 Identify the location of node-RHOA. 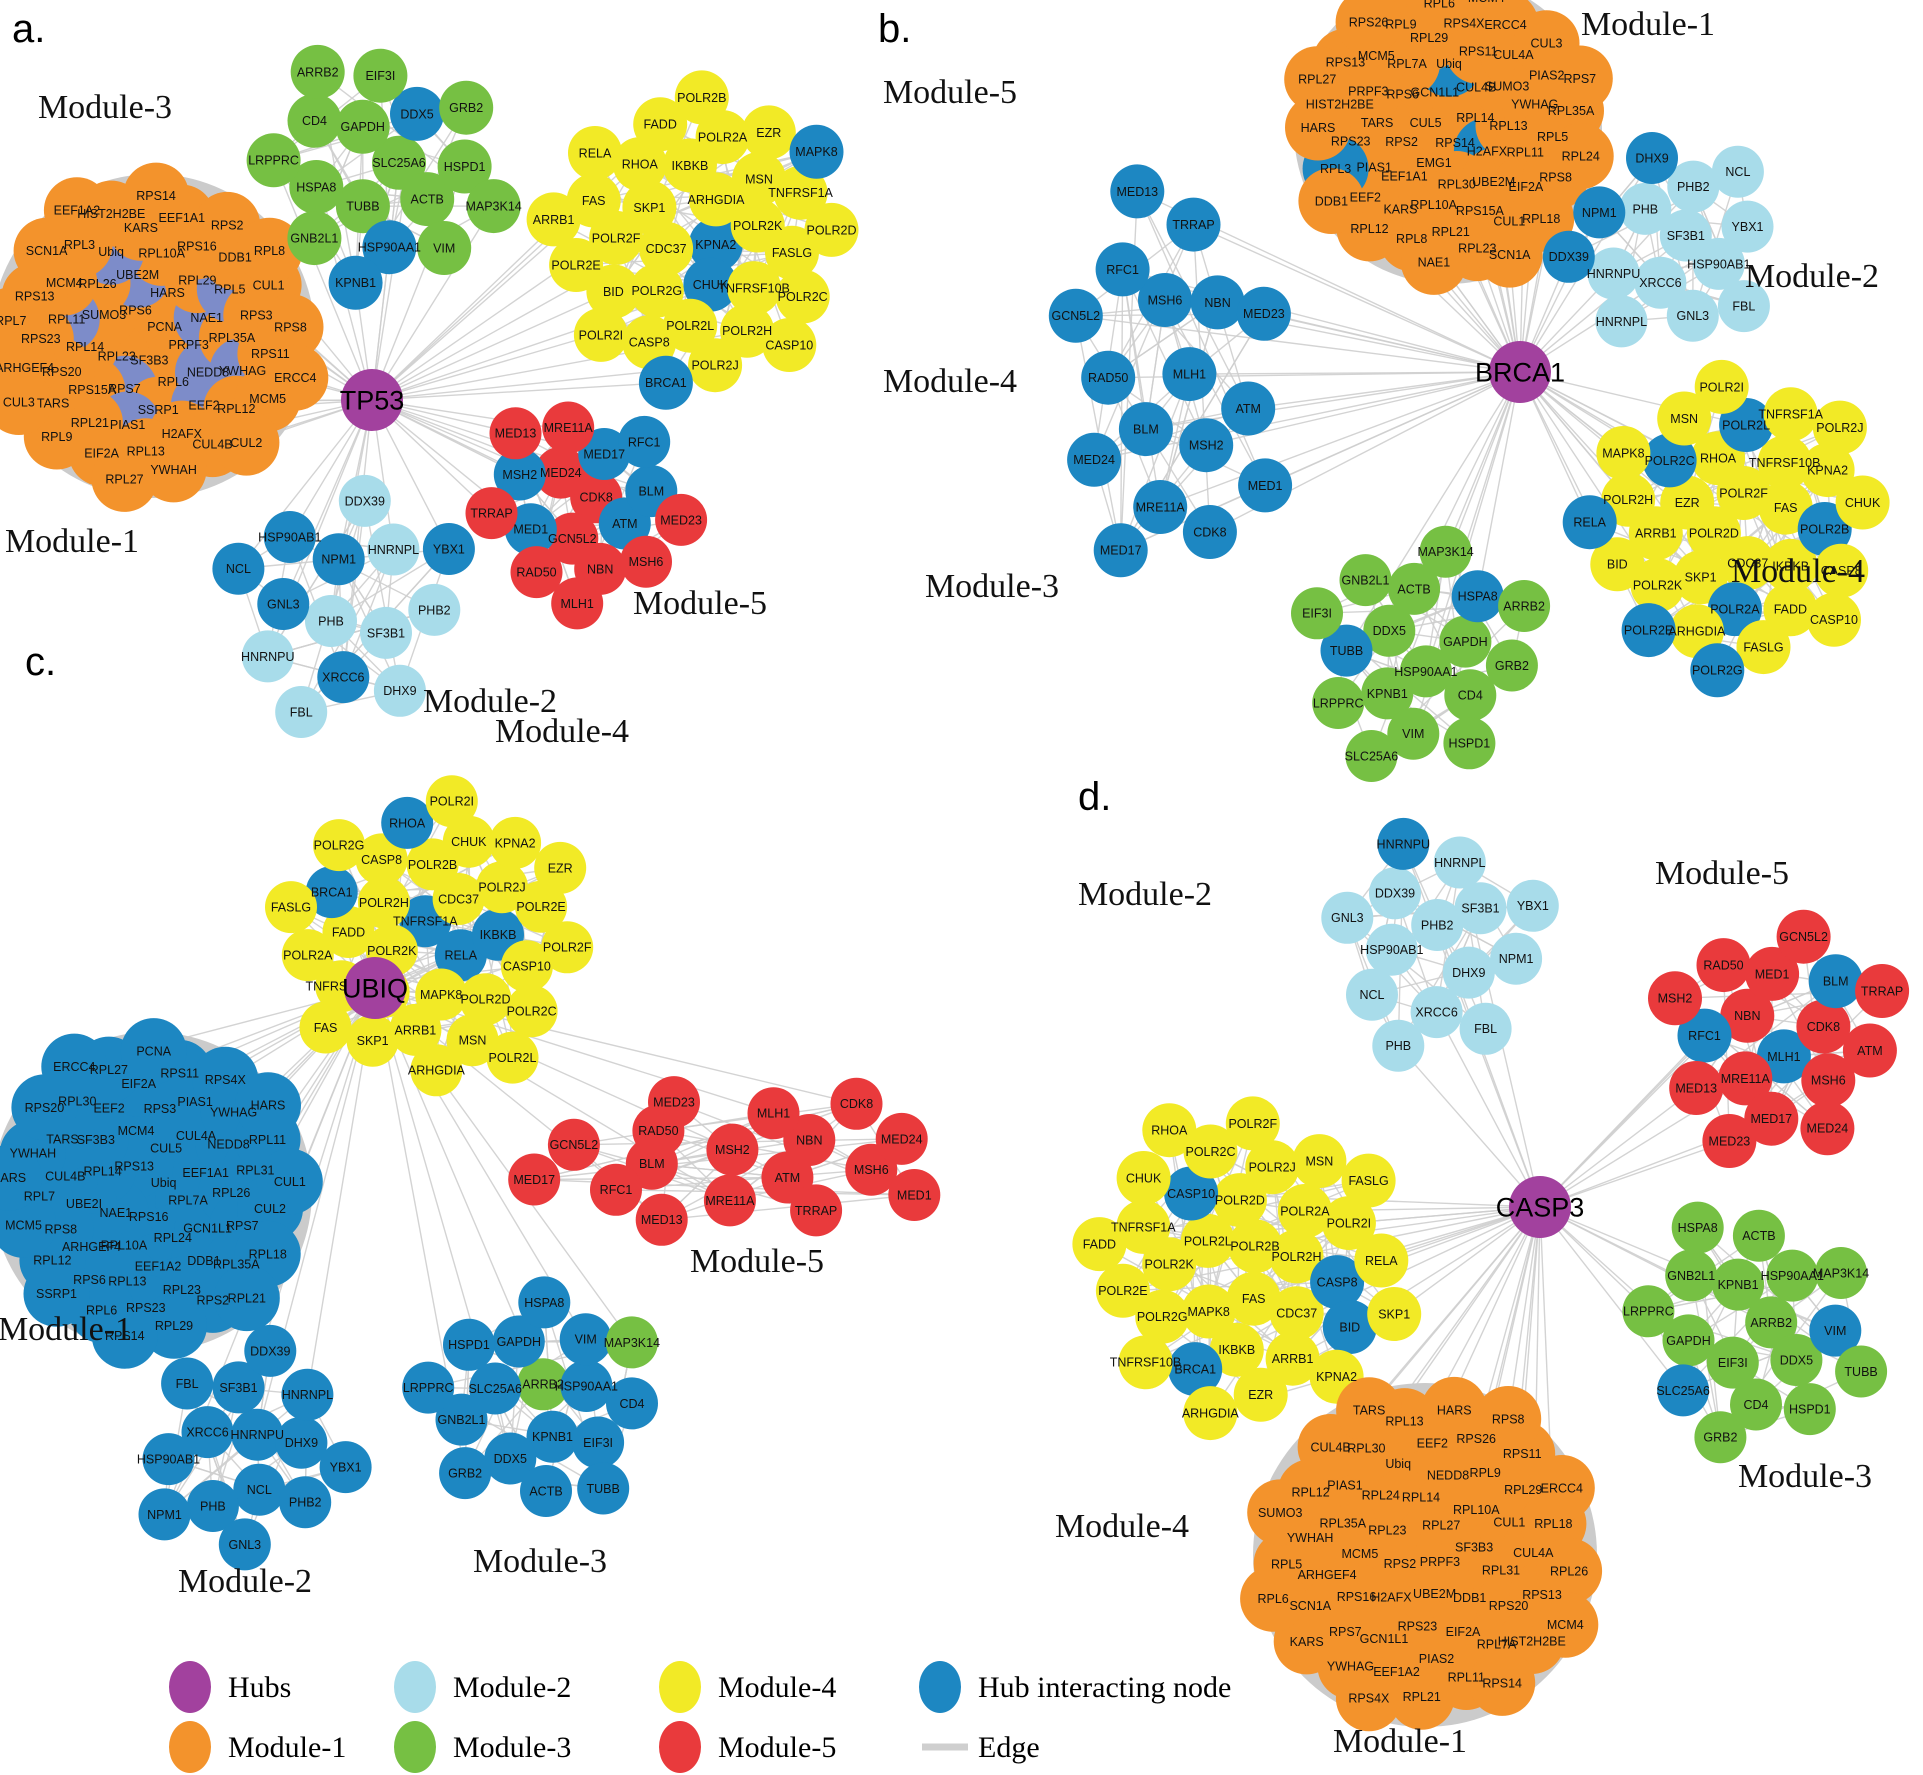
(639, 164).